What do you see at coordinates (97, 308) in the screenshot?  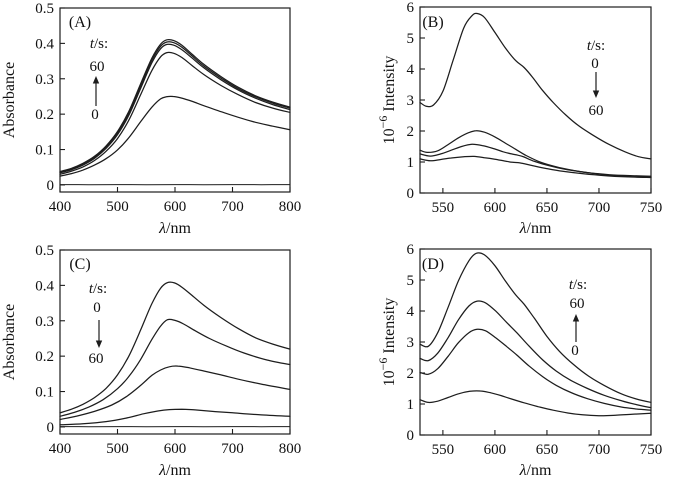 I see `time-annotation-top-value: 0` at bounding box center [97, 308].